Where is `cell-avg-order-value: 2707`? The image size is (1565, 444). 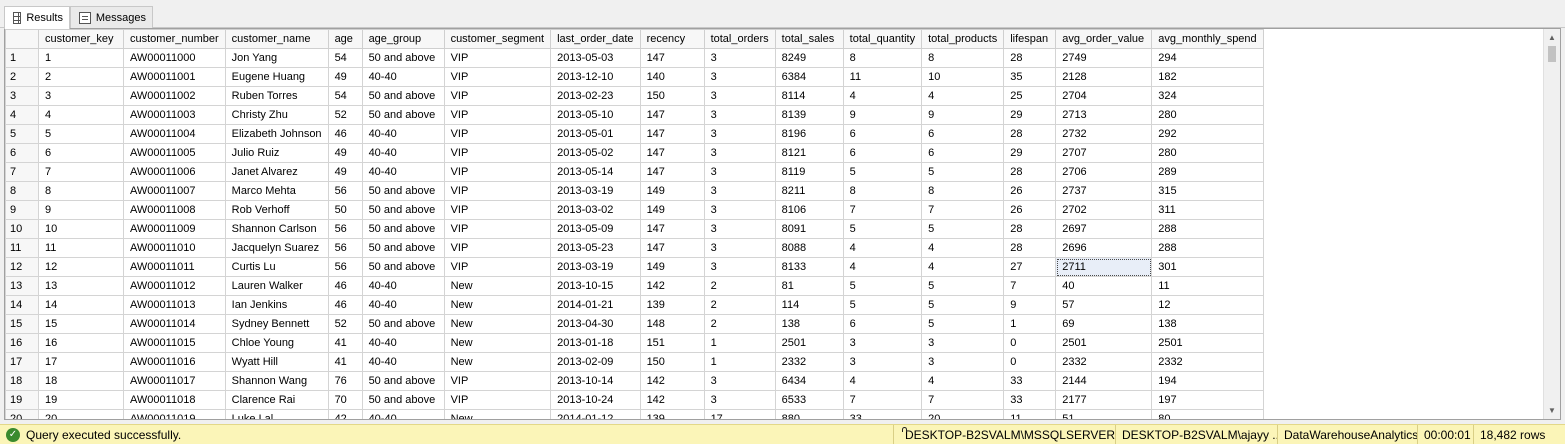
cell-avg-order-value: 2707 is located at coordinates (1104, 153).